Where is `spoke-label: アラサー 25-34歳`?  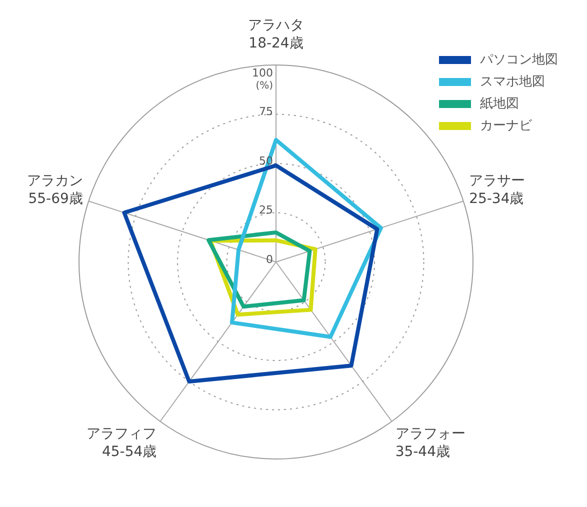
spoke-label: アラサー 25-34歳 is located at coordinates (497, 189).